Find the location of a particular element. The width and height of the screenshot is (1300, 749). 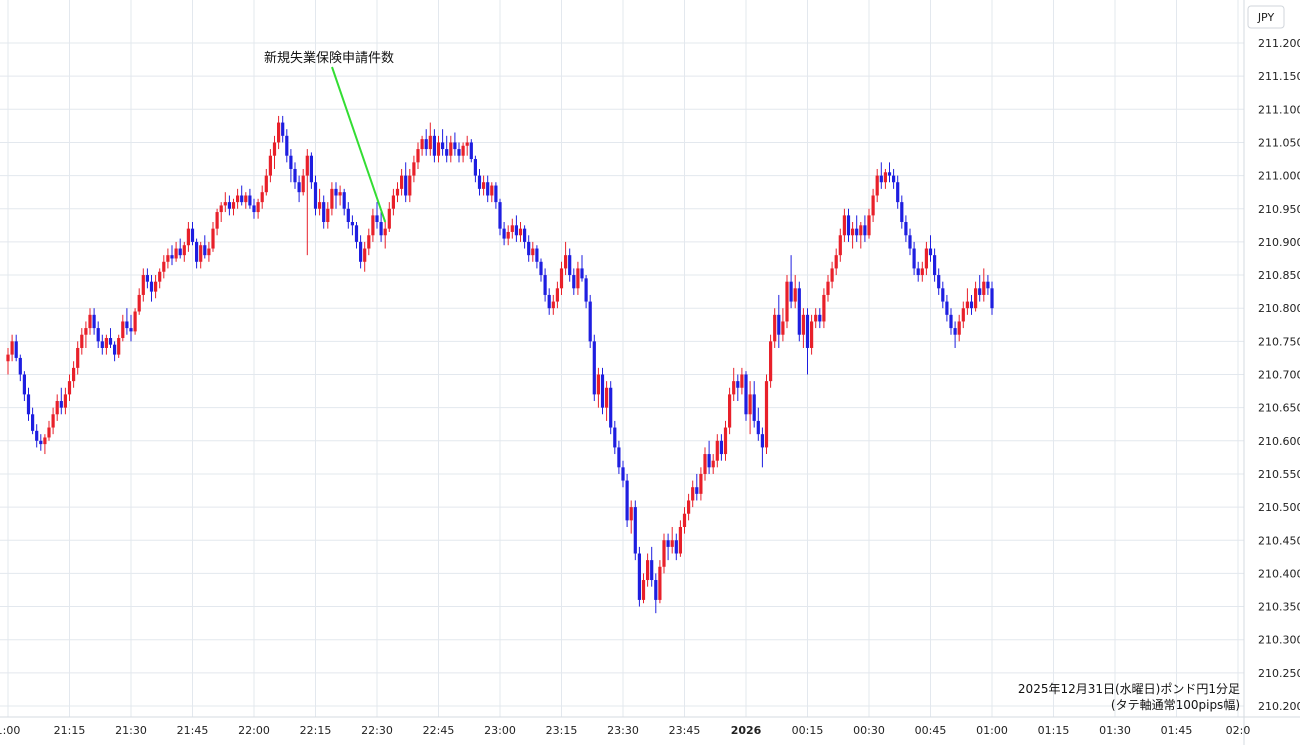

price-tick-label: 210.800 is located at coordinates (1279, 308).